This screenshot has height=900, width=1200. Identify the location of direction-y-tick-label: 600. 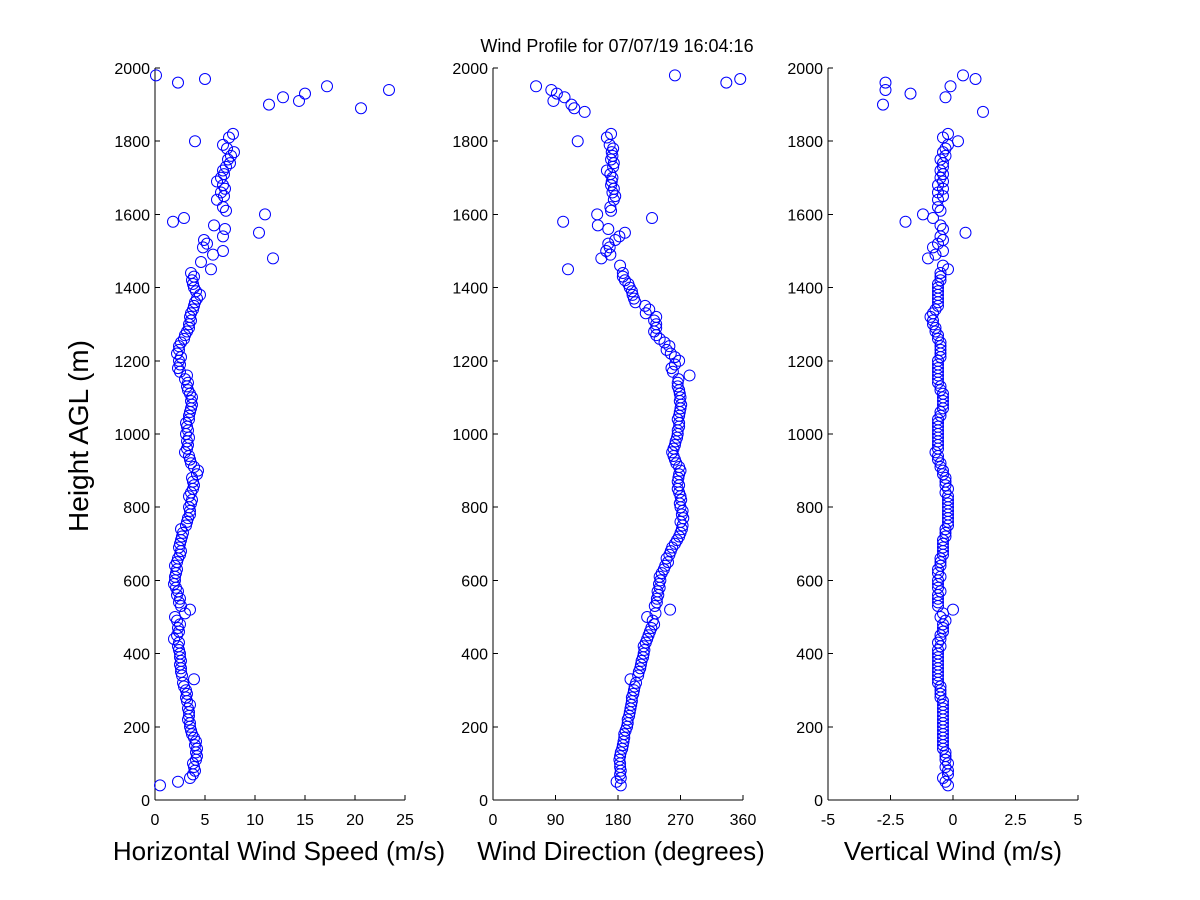
(474, 581).